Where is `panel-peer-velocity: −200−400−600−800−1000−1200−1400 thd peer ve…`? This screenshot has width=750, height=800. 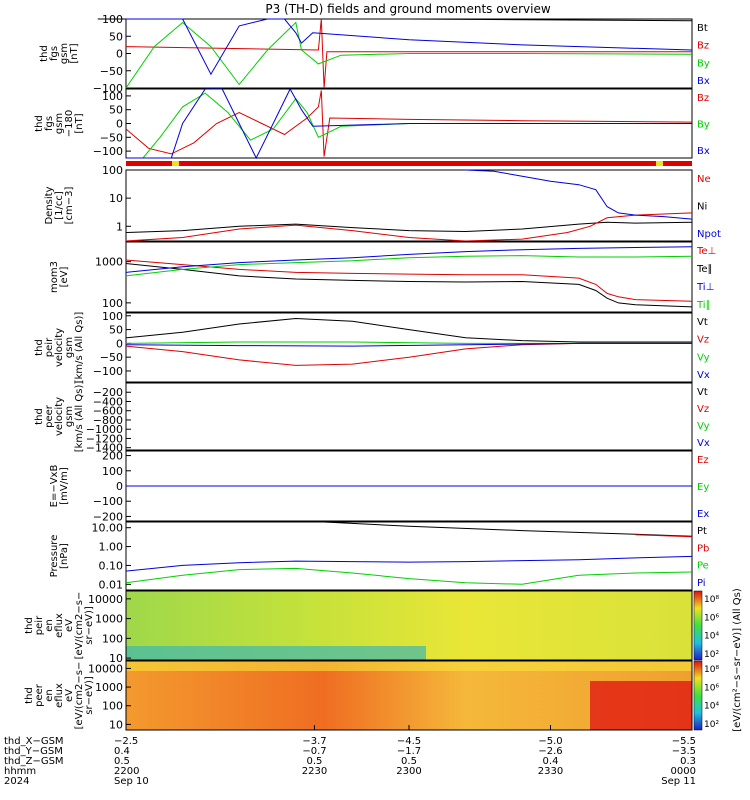
panel-peer-velocity: −200−400−600−800−1000−1200−1400 thd peer ve… is located at coordinates (372, 418).